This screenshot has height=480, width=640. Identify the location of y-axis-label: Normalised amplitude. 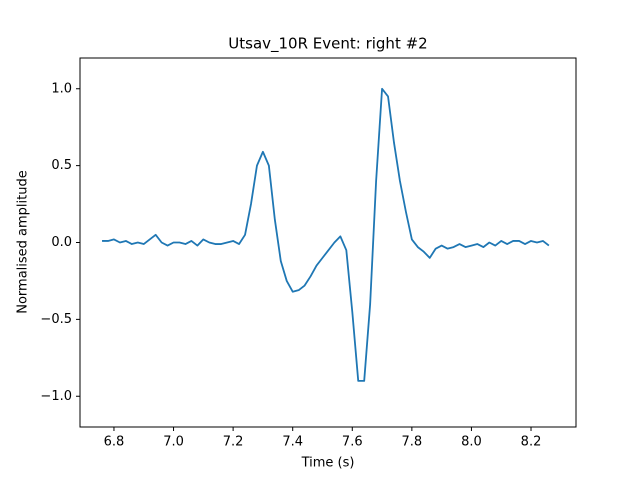
(23, 242).